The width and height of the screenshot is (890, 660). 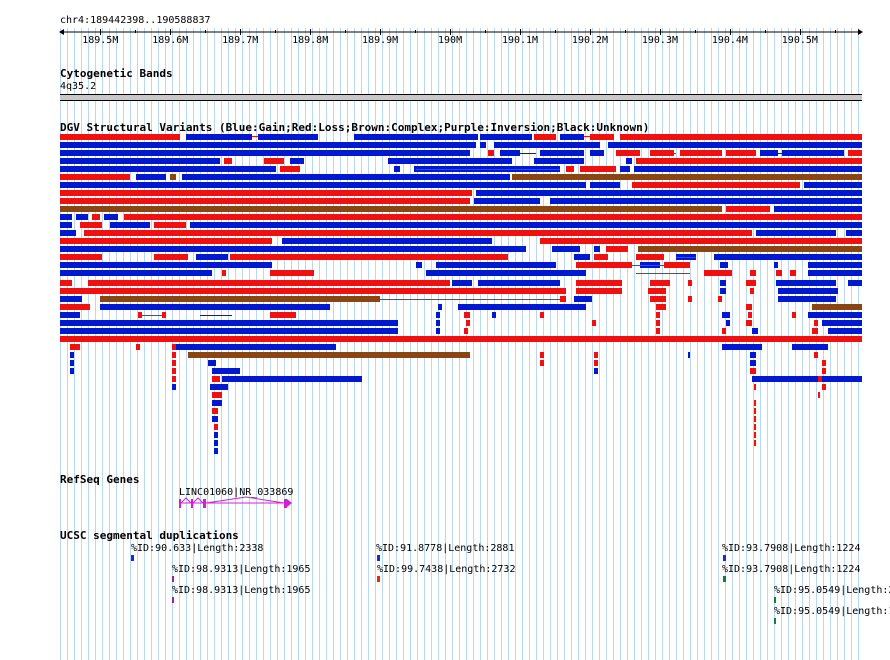 What do you see at coordinates (100, 479) in the screenshot?
I see `refseq-track-title: RefSeq Genes` at bounding box center [100, 479].